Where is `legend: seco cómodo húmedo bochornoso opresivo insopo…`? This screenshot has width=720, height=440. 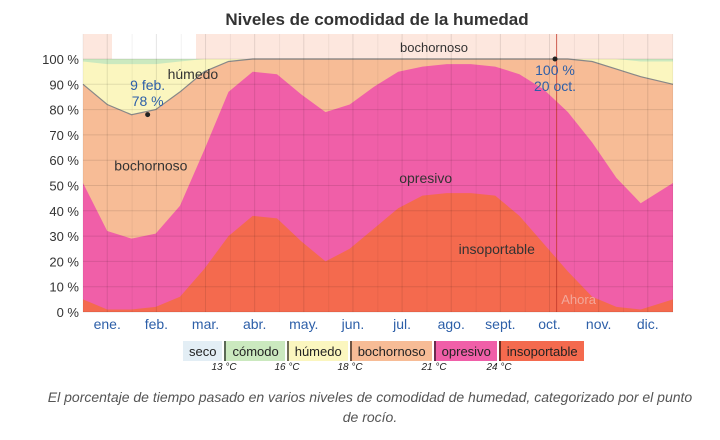 legend: seco cómodo húmedo bochornoso opresivo insopo… is located at coordinates (383, 351).